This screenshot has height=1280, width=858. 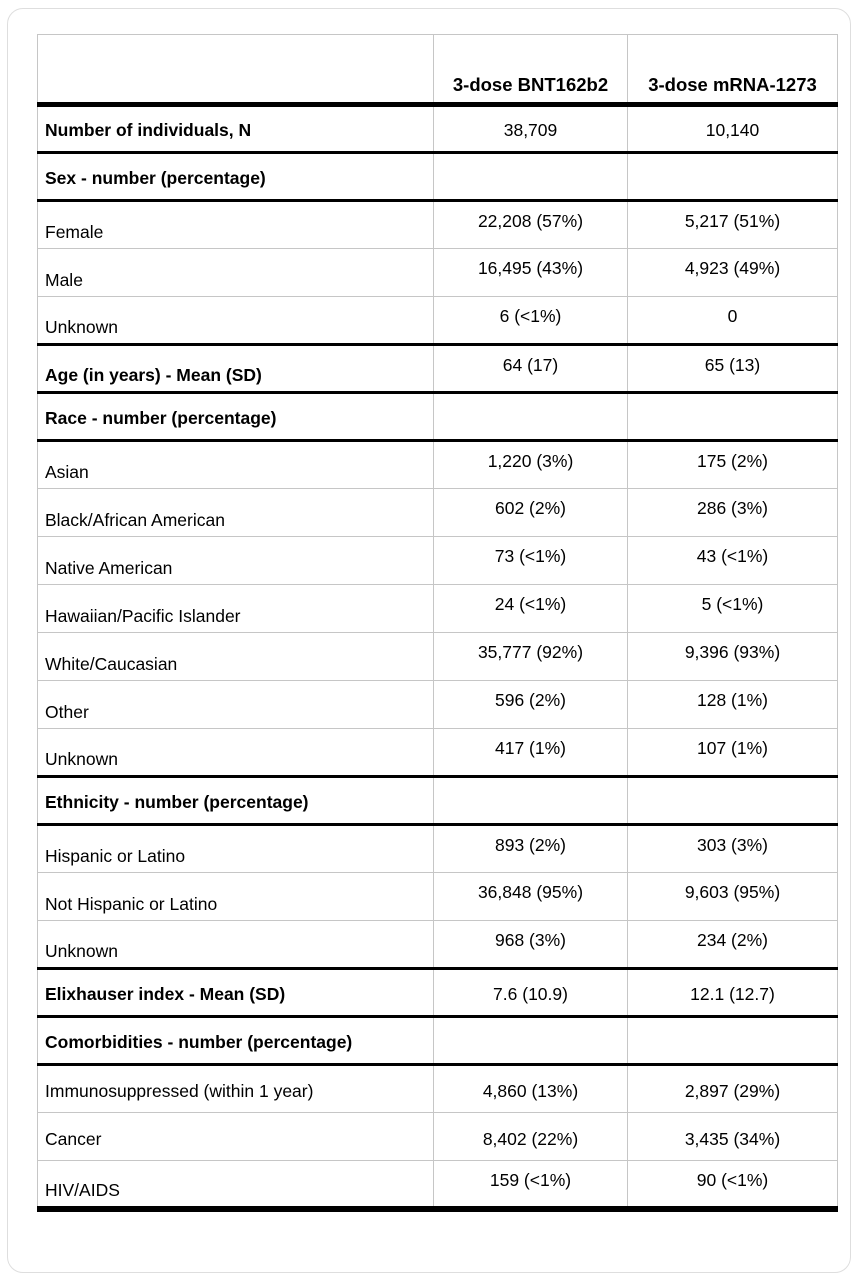 I want to click on row-value-mrna: 128 (1%), so click(x=732, y=704).